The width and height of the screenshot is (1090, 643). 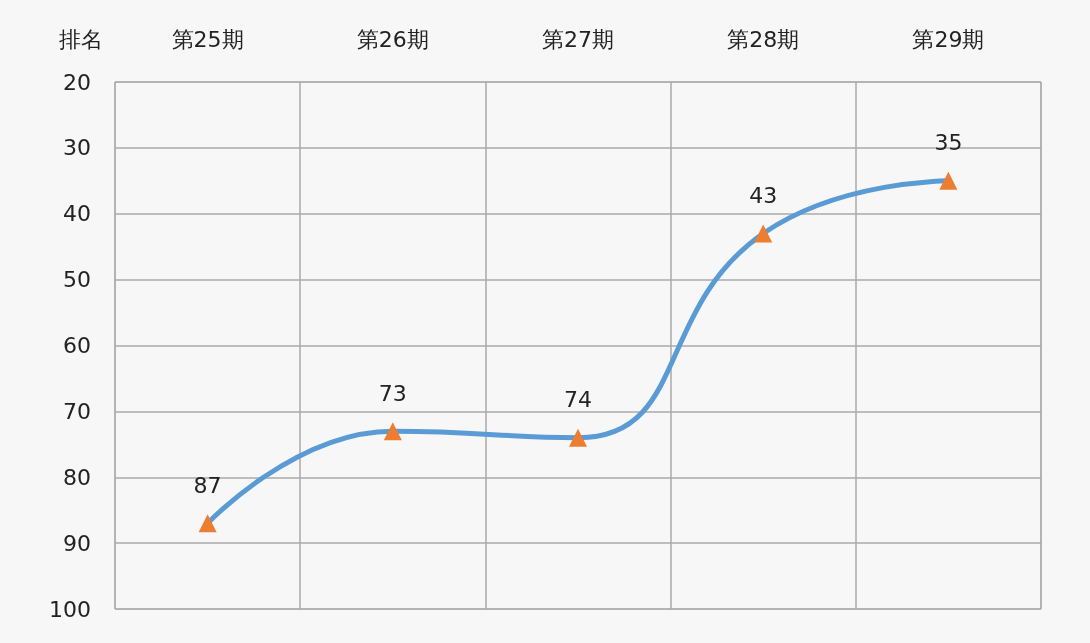 I want to click on x-tick-label: 第28期, so click(x=763, y=39).